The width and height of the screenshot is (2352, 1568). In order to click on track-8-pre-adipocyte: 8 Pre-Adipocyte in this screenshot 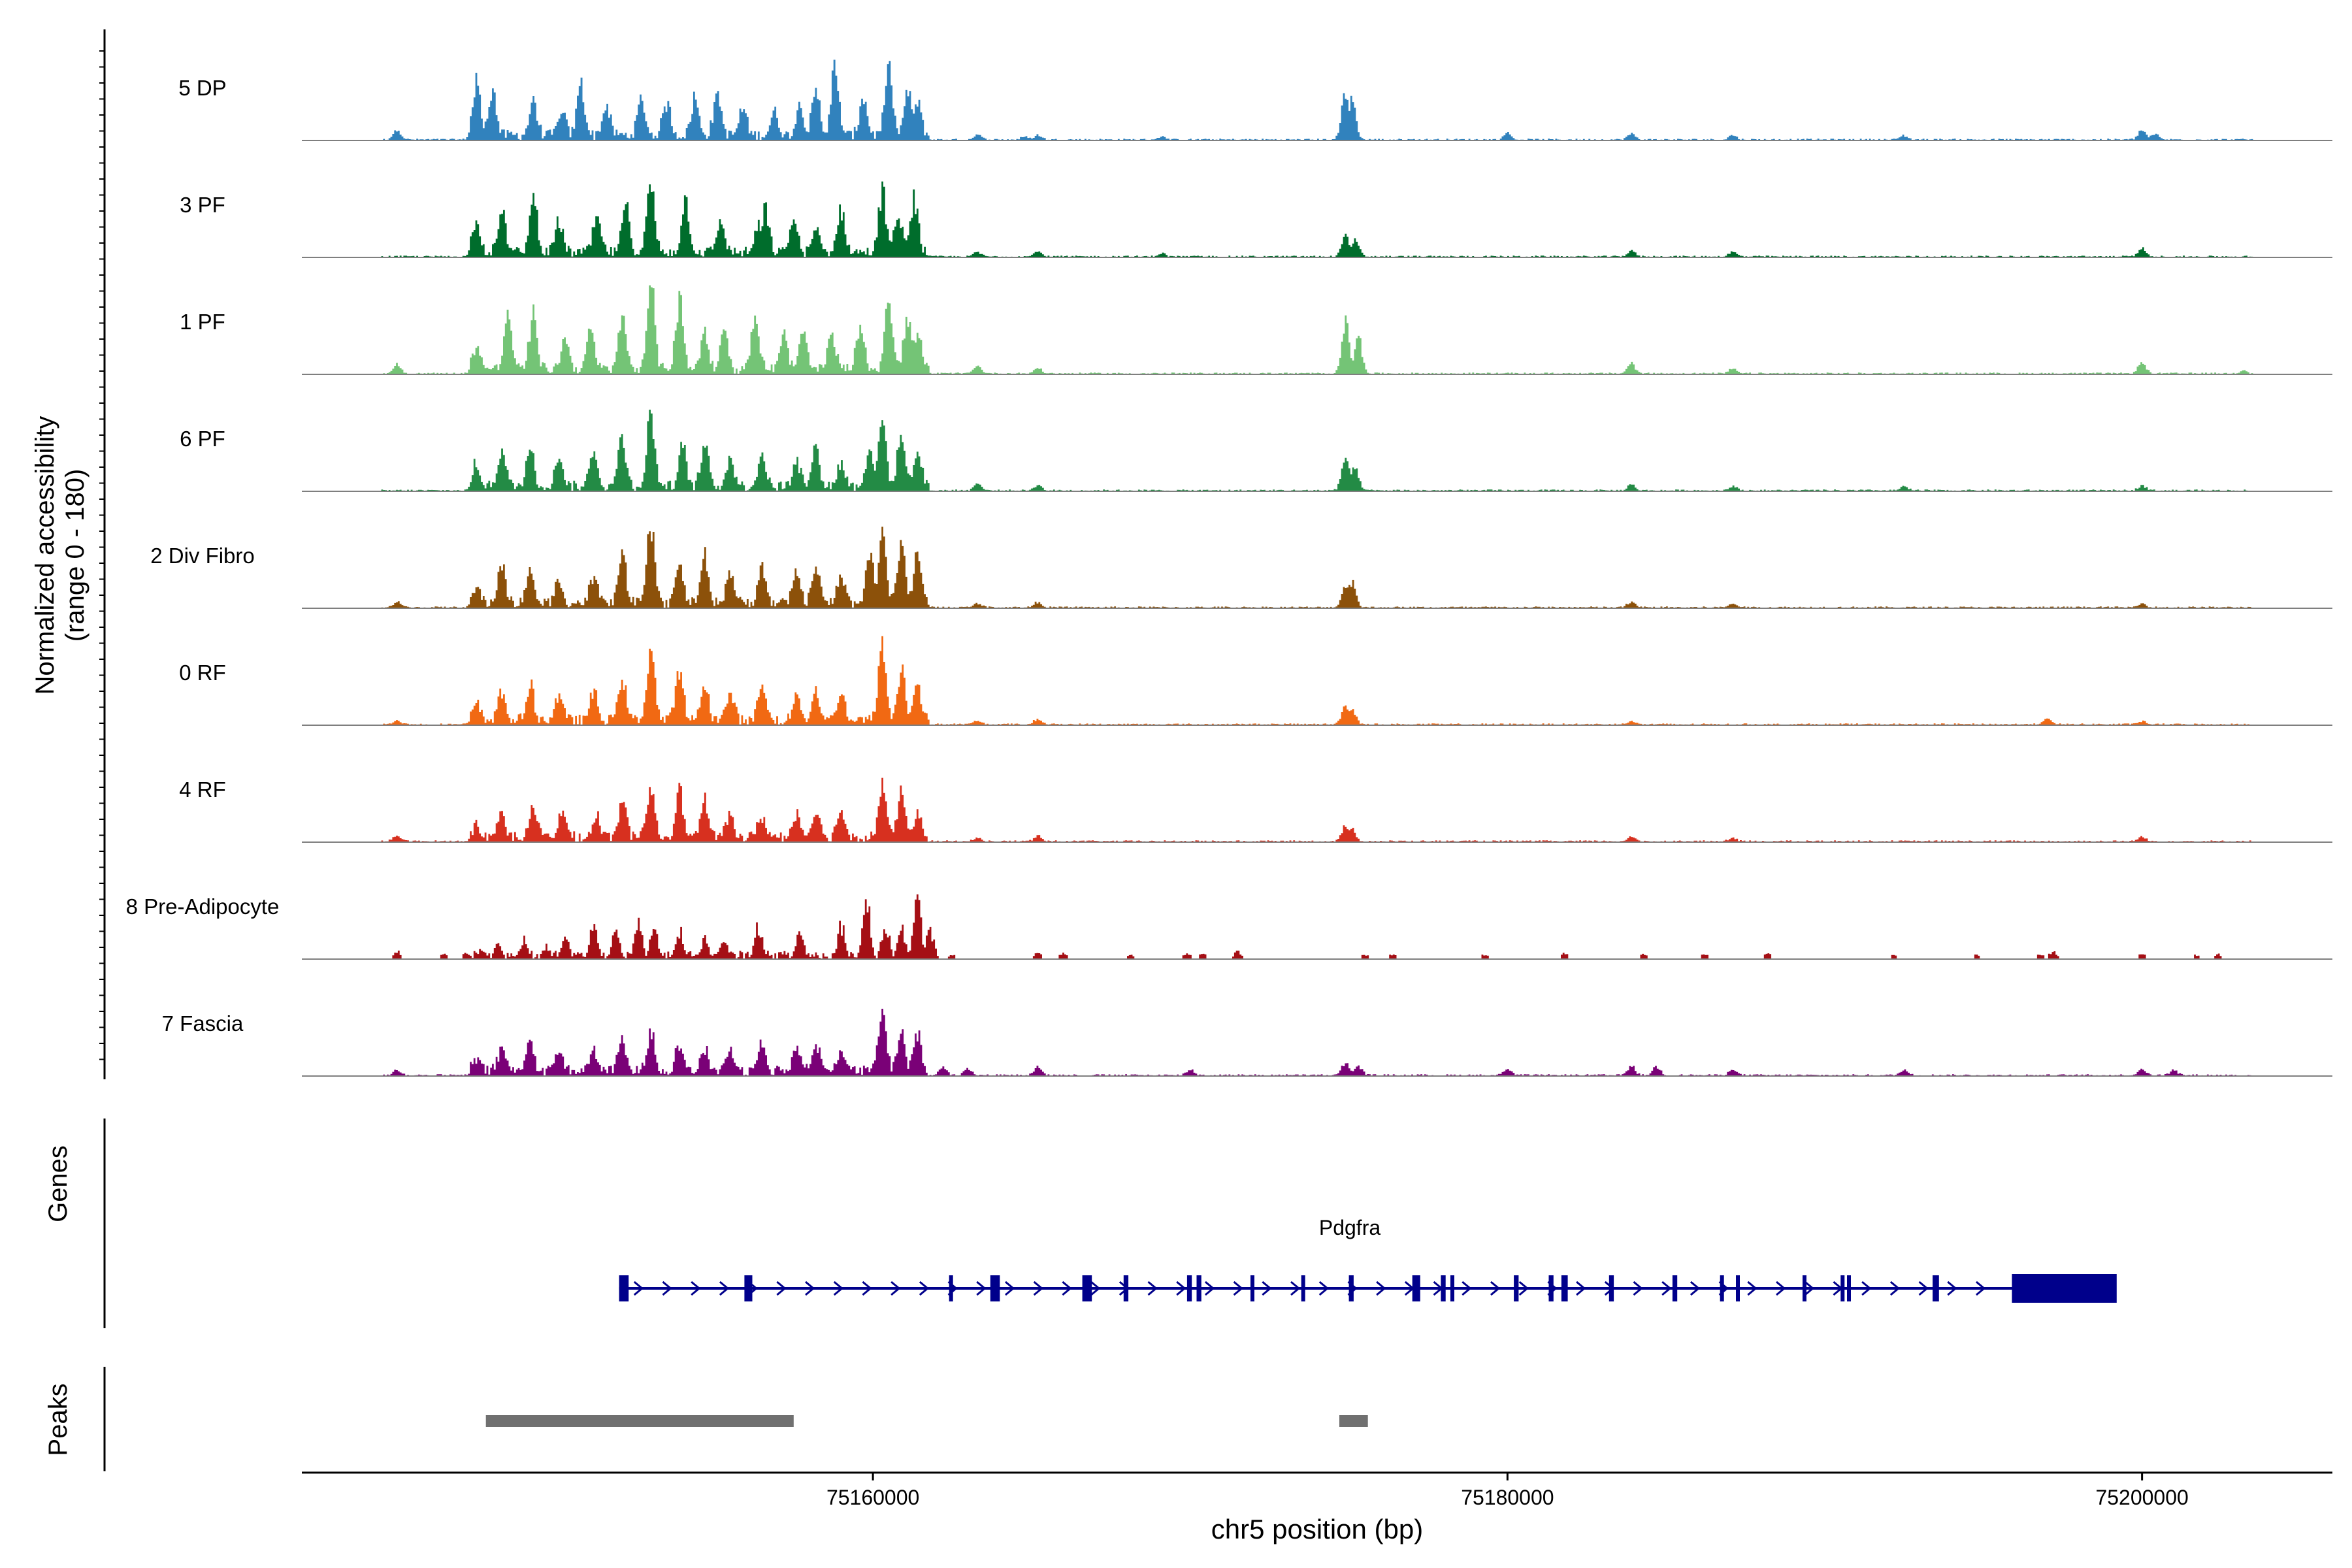, I will do `click(1229, 927)`.